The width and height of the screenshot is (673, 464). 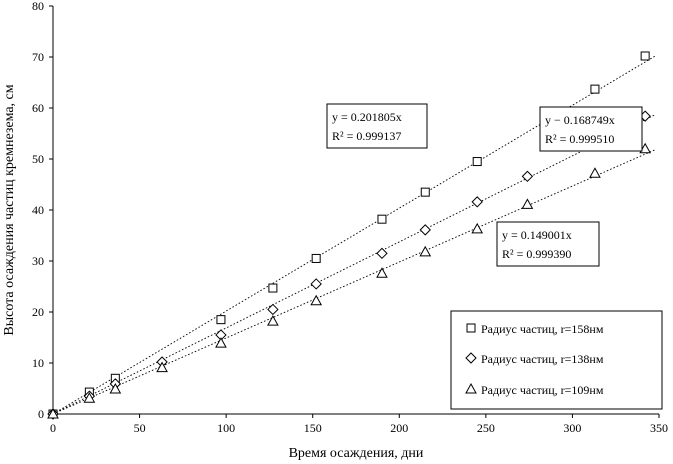 What do you see at coordinates (471, 328) in the screenshot?
I see `legend-marker-square` at bounding box center [471, 328].